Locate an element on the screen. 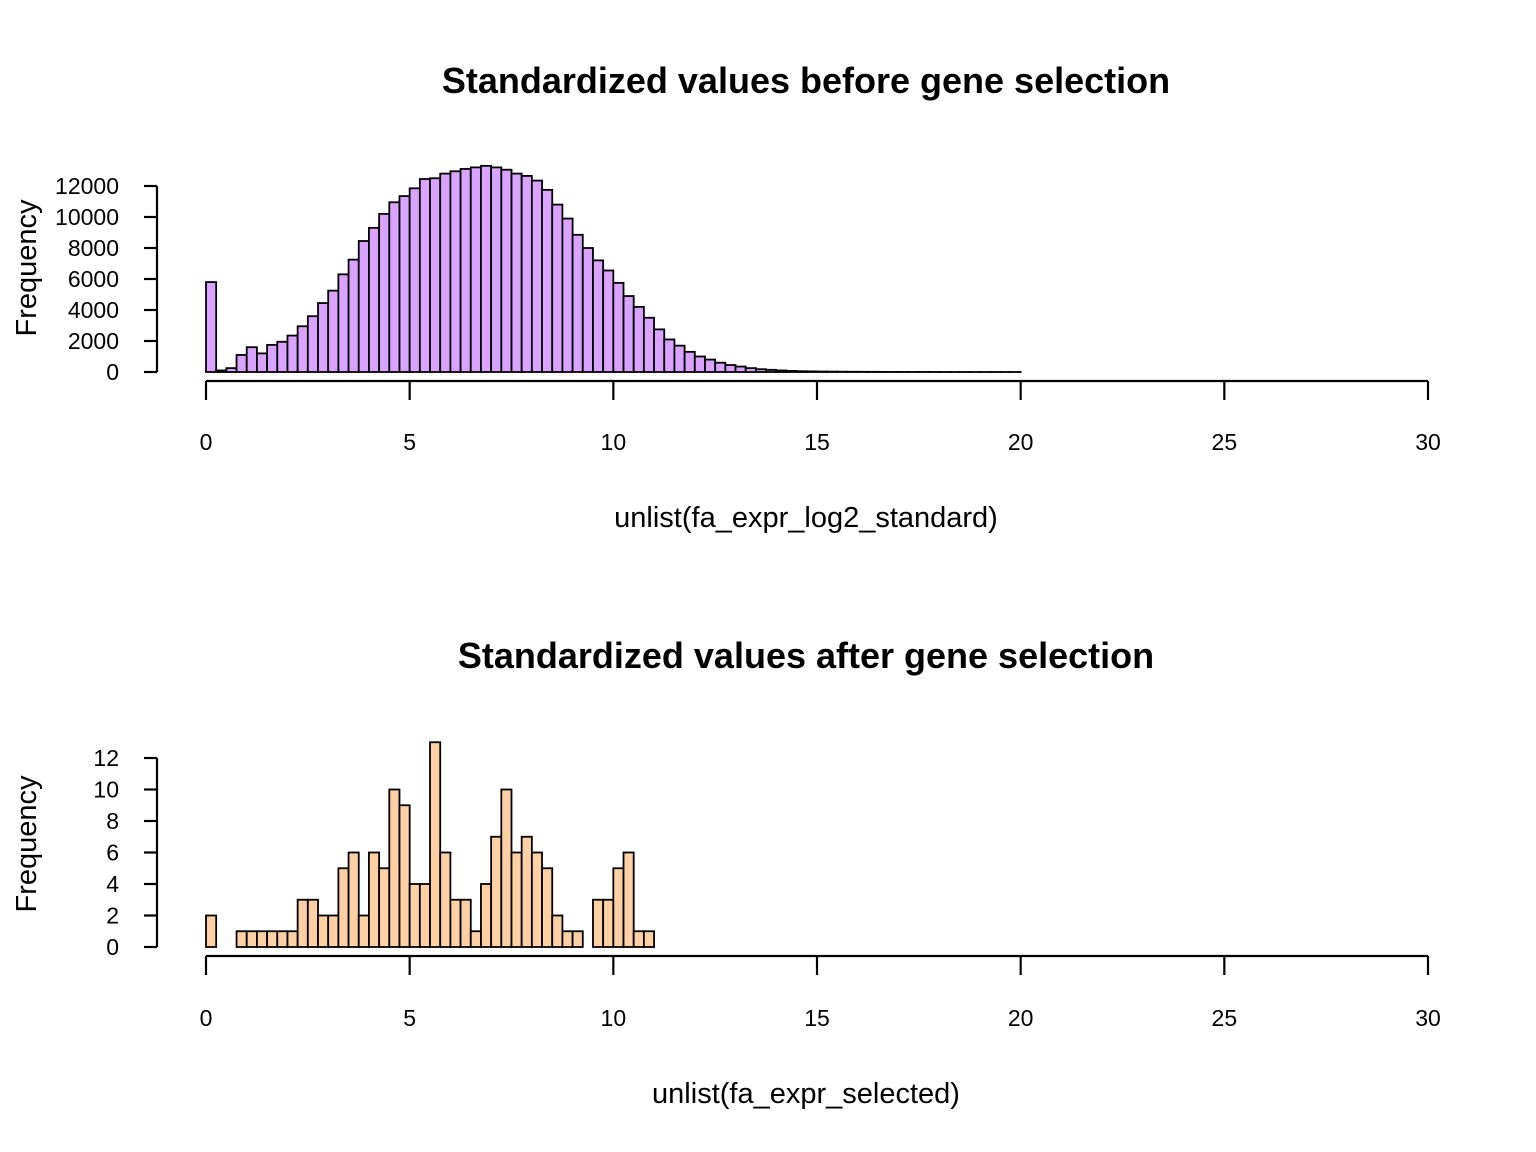 The height and width of the screenshot is (1152, 1536). x-tick-label: 20 is located at coordinates (1021, 1018).